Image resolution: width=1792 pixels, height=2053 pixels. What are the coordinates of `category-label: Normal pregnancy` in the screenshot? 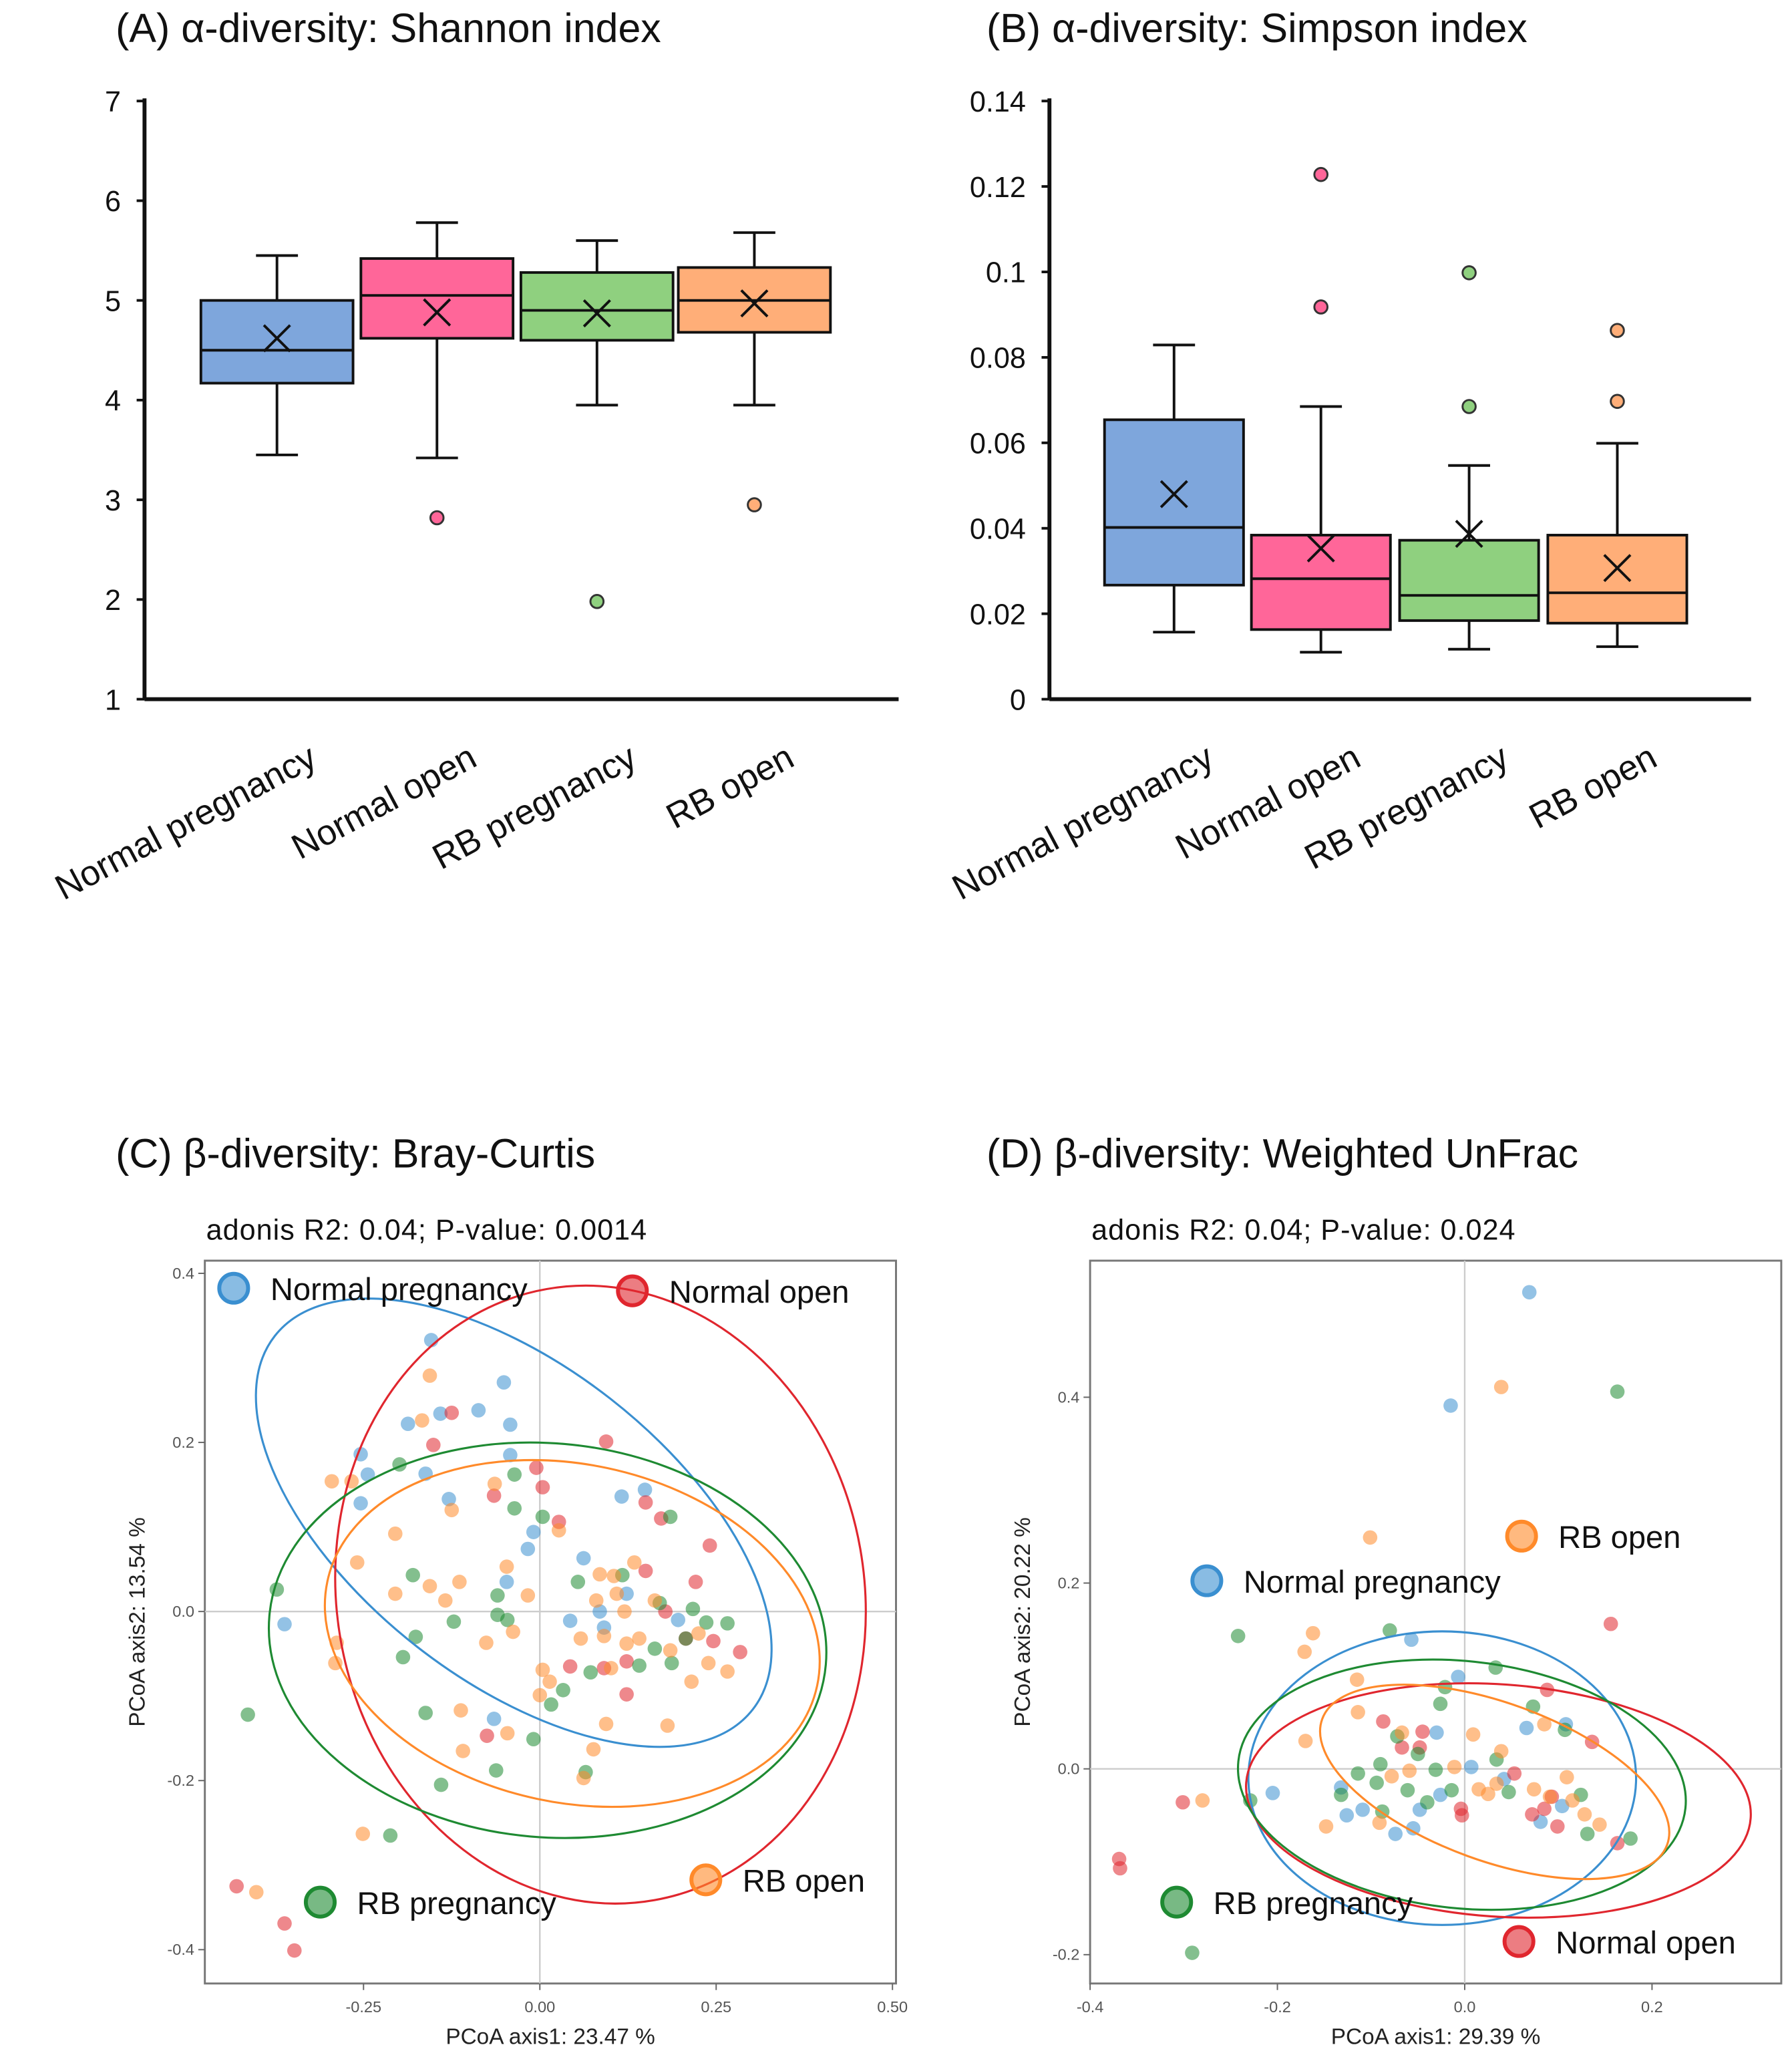 It's located at (1083, 822).